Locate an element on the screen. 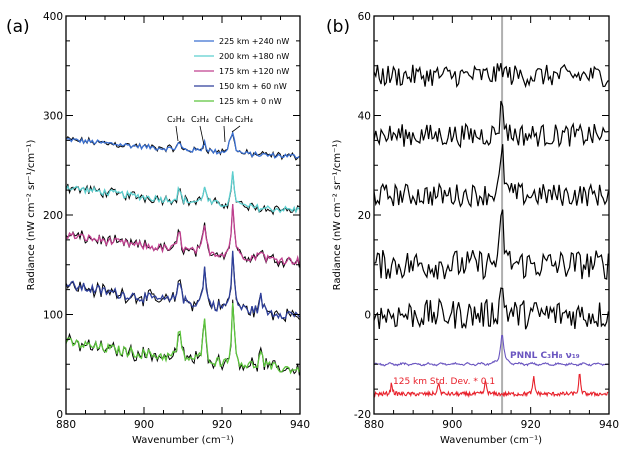  peak-annotation-label: C₃H₈ is located at coordinates (224, 119).